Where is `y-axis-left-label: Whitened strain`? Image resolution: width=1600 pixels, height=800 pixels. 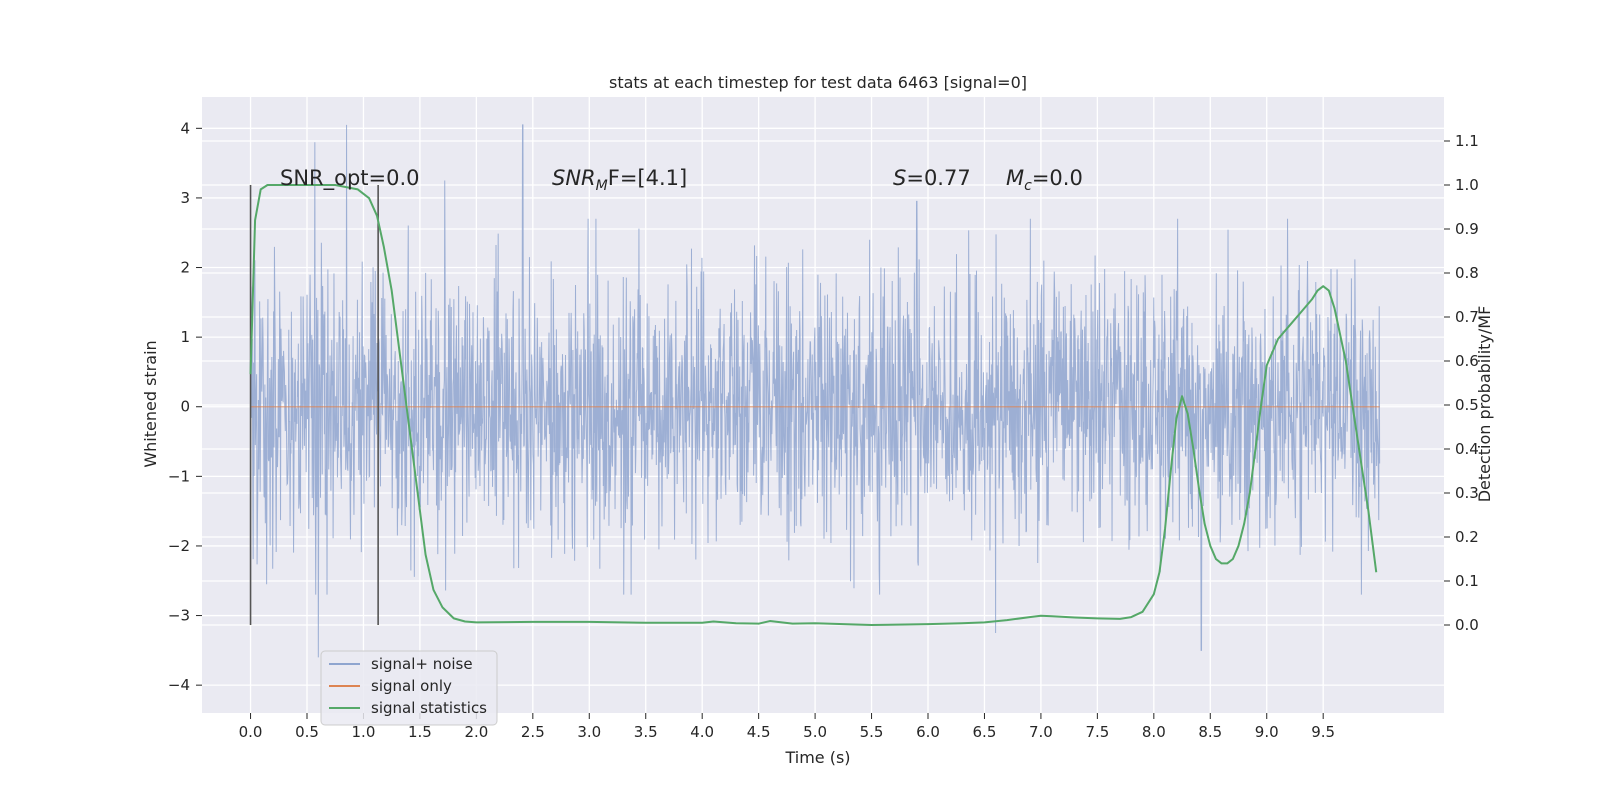
y-axis-left-label: Whitened strain is located at coordinates (150, 403).